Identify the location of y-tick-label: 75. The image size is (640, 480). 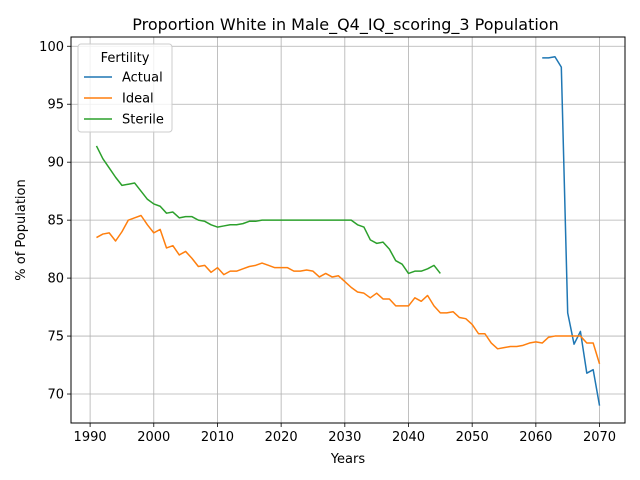
(55, 337).